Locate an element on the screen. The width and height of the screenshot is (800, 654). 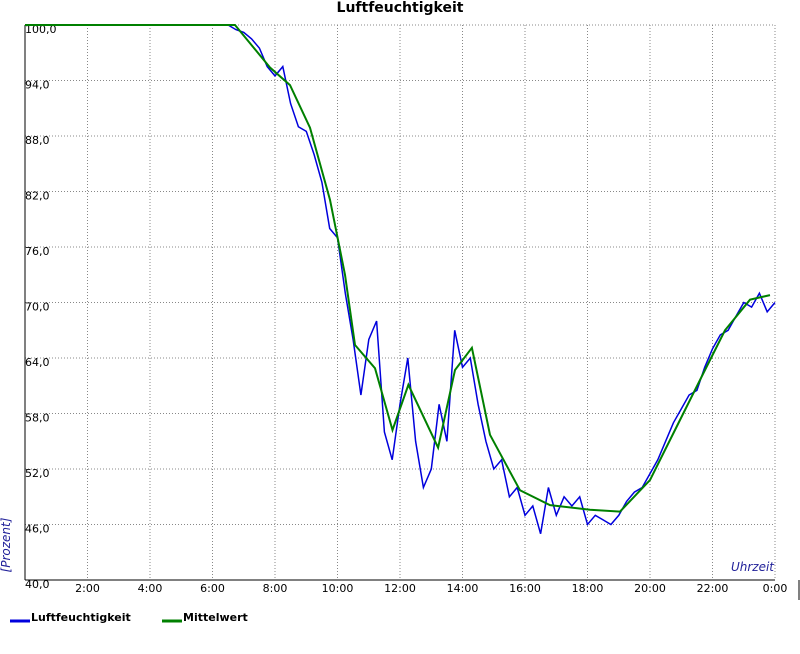
x-tick-label: 8:00 is located at coordinates (275, 588).